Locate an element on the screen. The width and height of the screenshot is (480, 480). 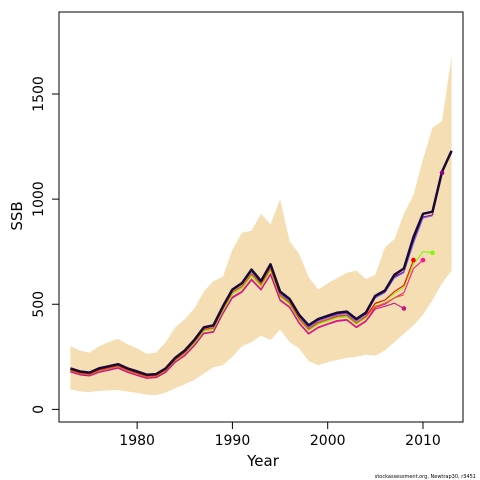
y-tick-label: 1500 is located at coordinates (39, 94).